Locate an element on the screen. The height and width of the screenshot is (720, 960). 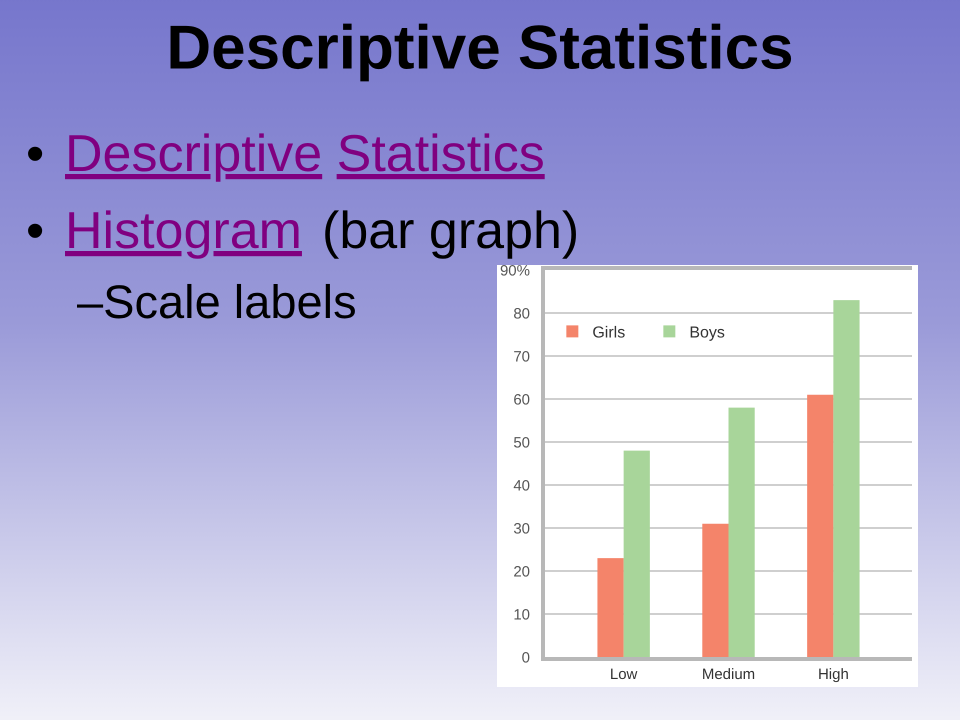
y-tick-label: 30 is located at coordinates (521, 529).